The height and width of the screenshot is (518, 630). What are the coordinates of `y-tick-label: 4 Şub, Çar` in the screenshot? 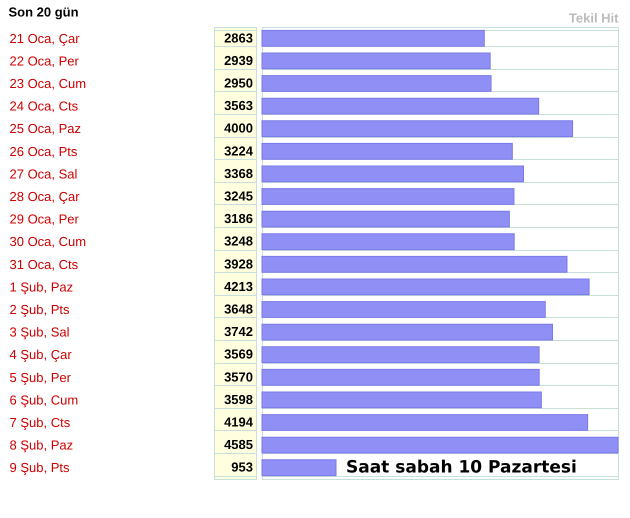 It's located at (41, 354).